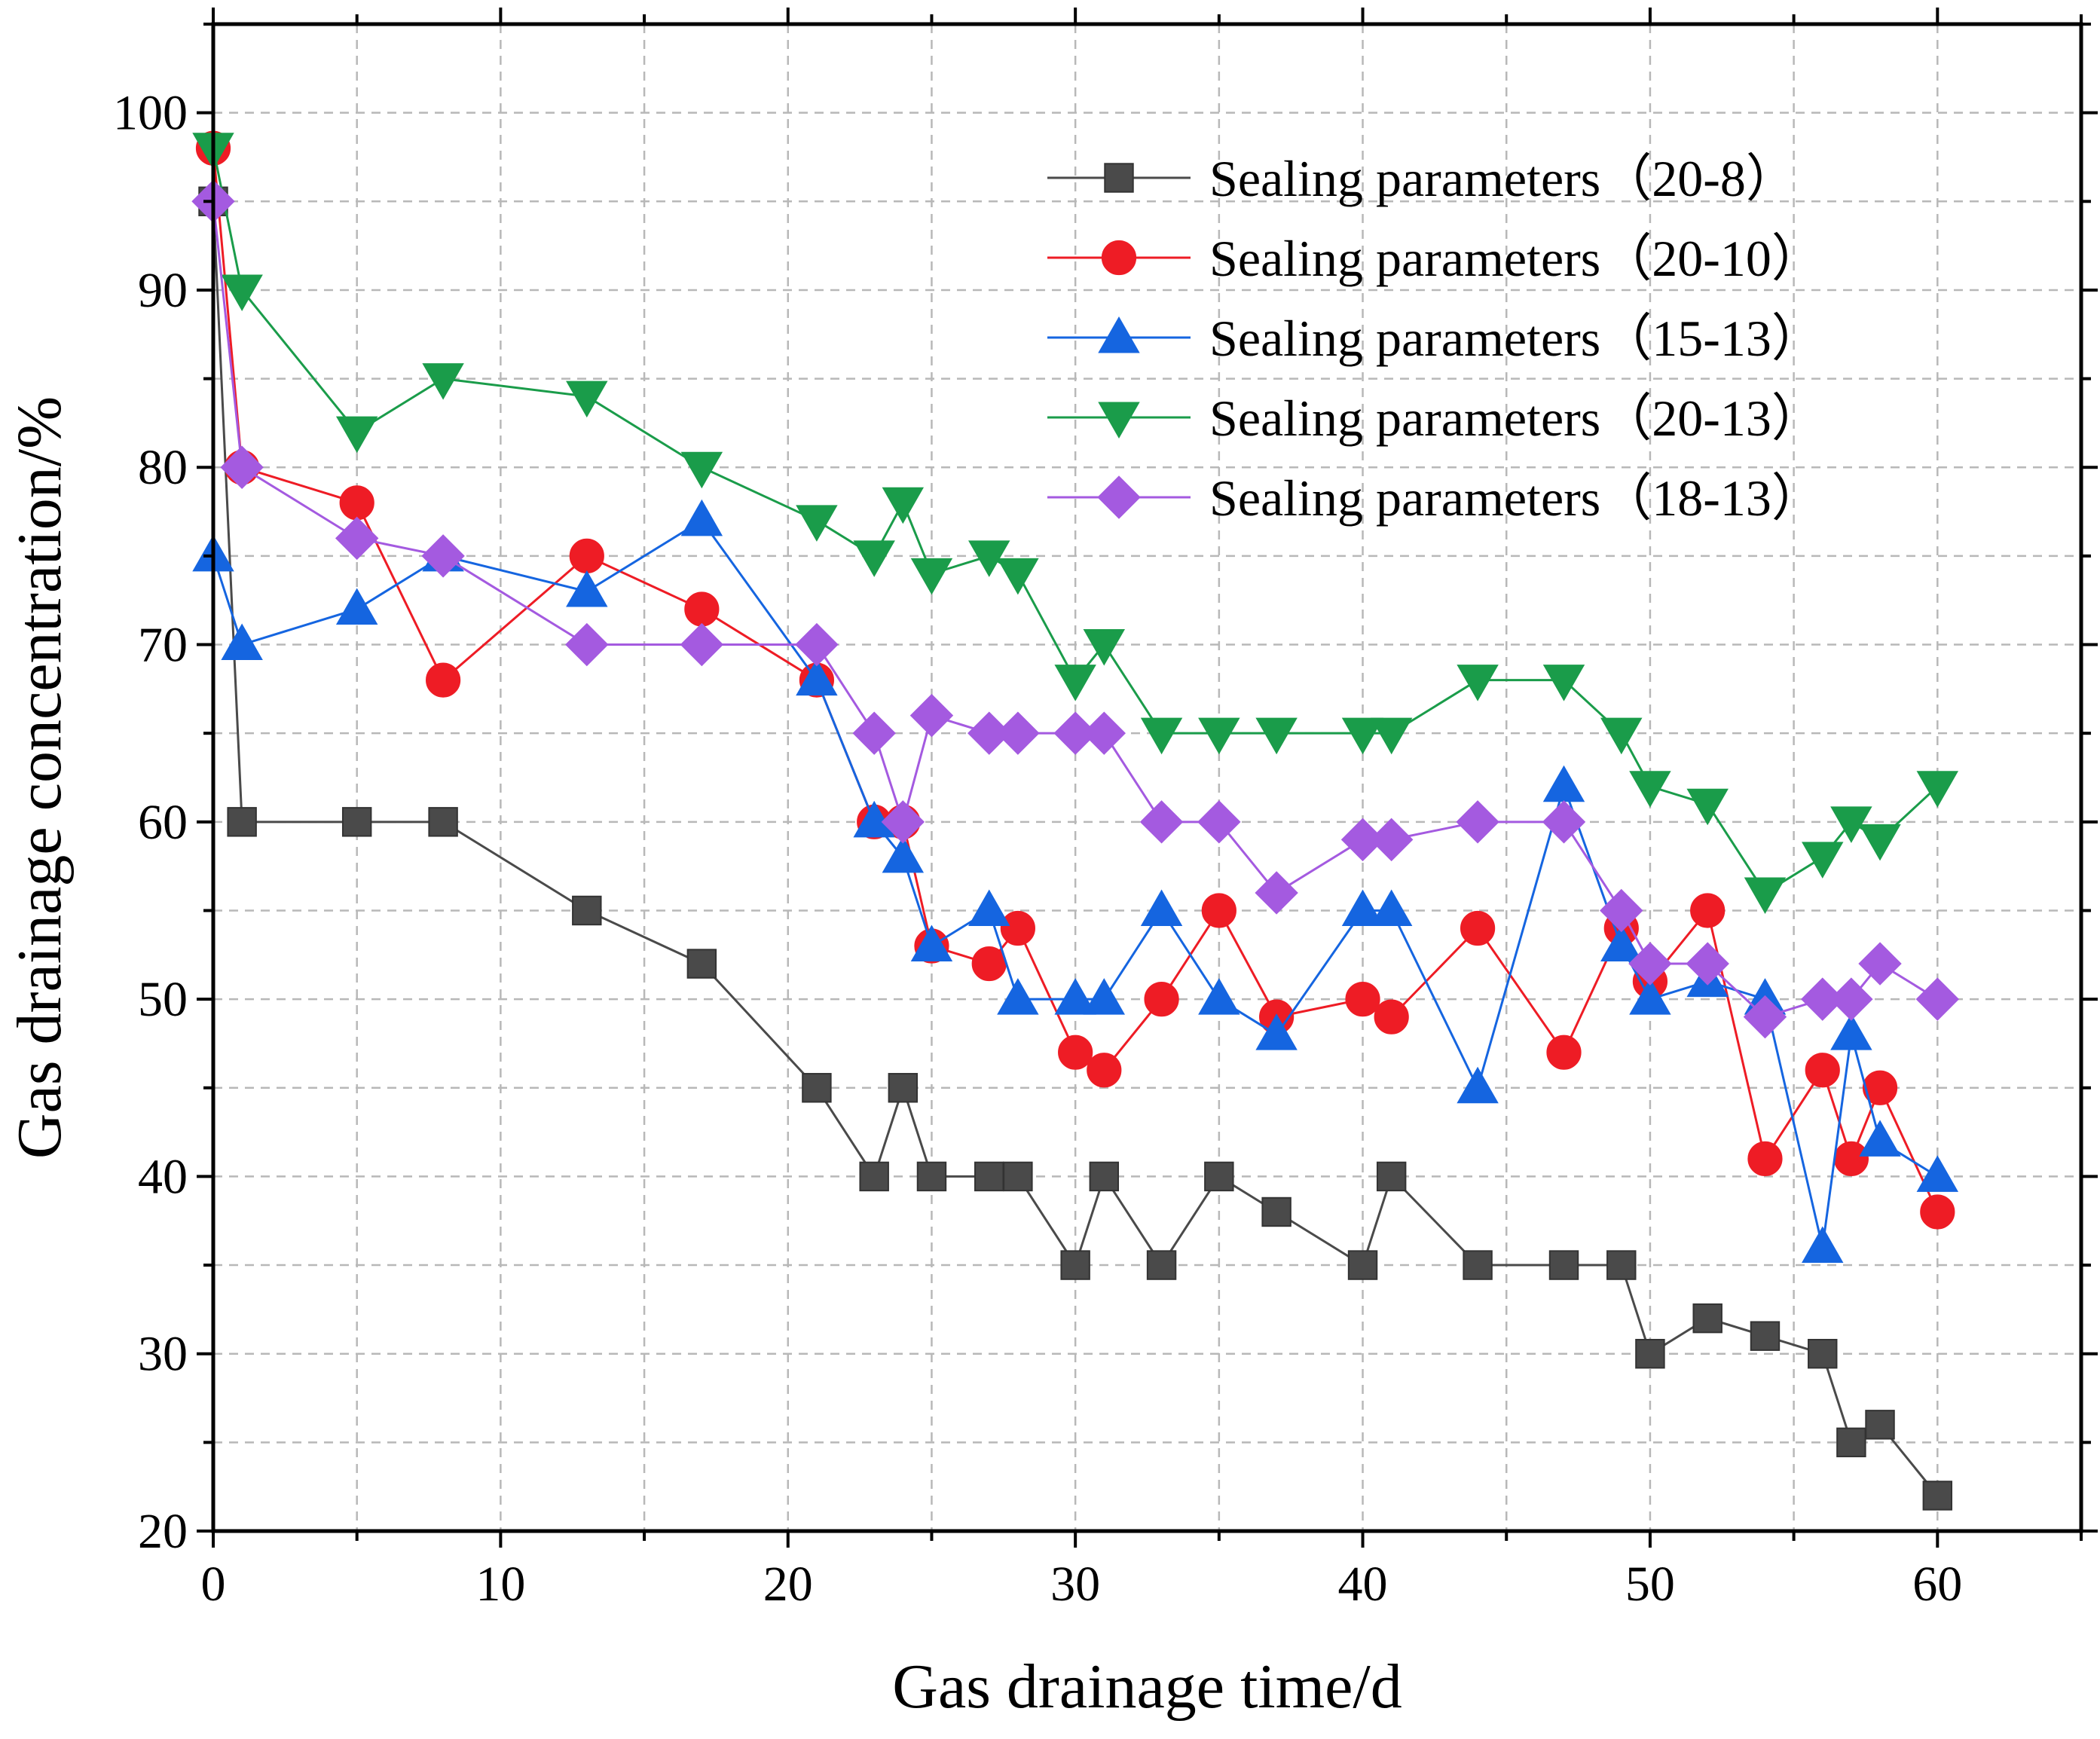  I want to click on legend-label: Sealing parameters（20-10）, so click(1516, 258).